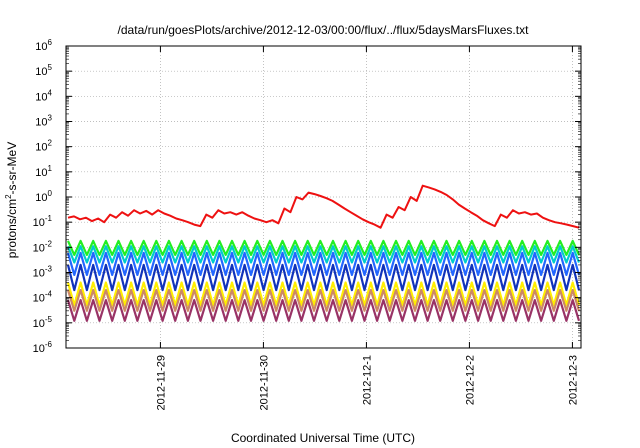 Image resolution: width=640 pixels, height=448 pixels. I want to click on y-tick-label: 10⁻², so click(43, 246).